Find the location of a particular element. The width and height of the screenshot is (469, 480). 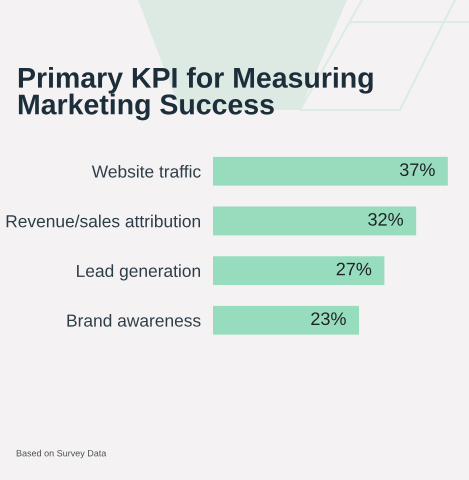

y-tick-label: Lead generation is located at coordinates (138, 272).